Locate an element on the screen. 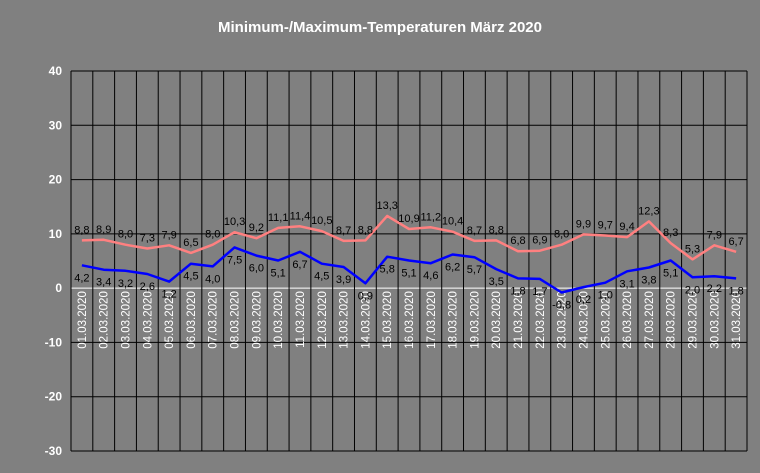 The image size is (760, 473). series-layer is located at coordinates (409, 254).